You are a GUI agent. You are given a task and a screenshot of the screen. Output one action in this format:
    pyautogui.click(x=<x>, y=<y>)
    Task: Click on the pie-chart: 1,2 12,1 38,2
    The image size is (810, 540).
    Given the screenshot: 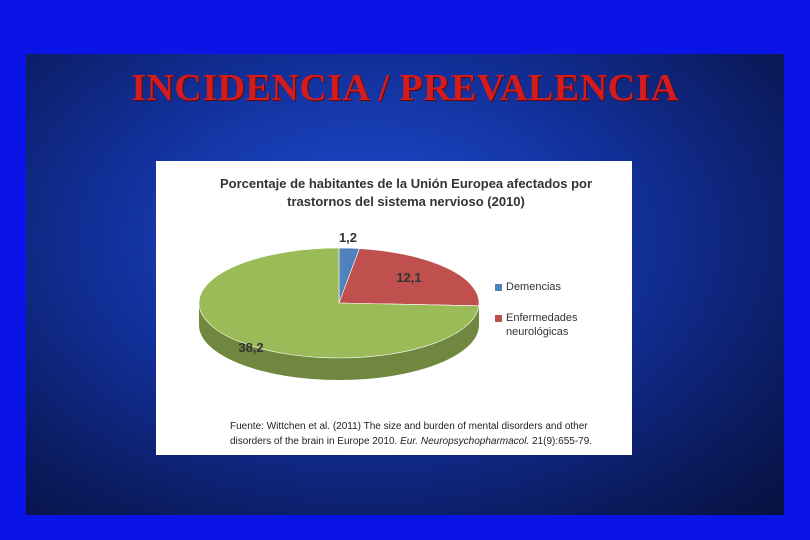 What is the action you would take?
    pyautogui.click(x=339, y=305)
    